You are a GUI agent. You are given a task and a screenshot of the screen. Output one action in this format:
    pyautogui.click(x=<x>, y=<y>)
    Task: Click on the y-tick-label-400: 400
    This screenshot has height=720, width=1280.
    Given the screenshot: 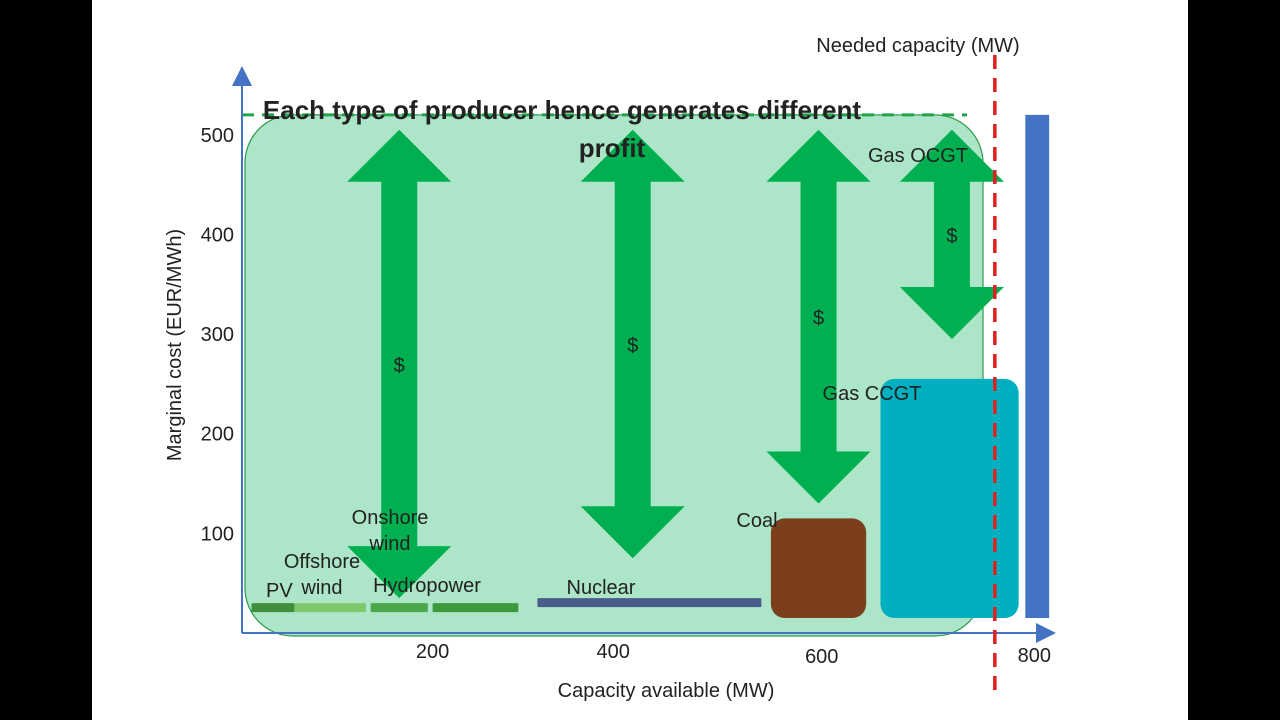 What is the action you would take?
    pyautogui.click(x=217, y=235)
    